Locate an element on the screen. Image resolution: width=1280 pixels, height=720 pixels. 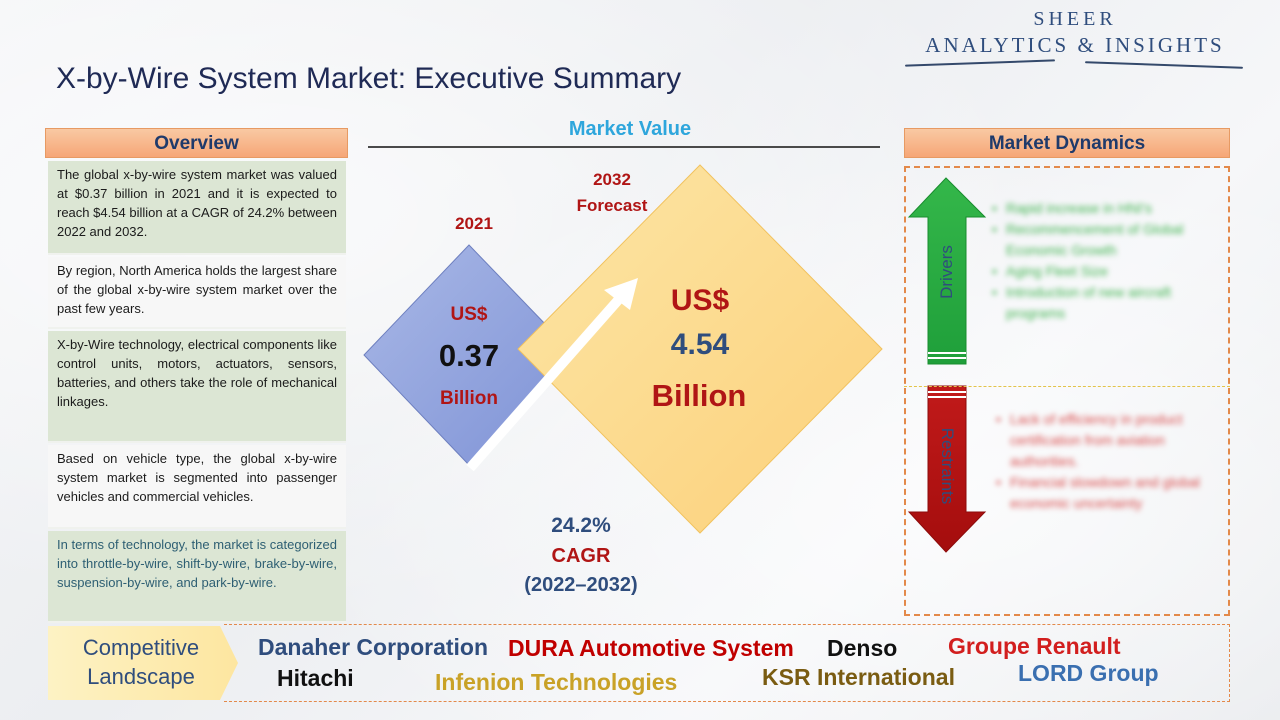
competitive-label-line-2: Landscape is located at coordinates (141, 676).